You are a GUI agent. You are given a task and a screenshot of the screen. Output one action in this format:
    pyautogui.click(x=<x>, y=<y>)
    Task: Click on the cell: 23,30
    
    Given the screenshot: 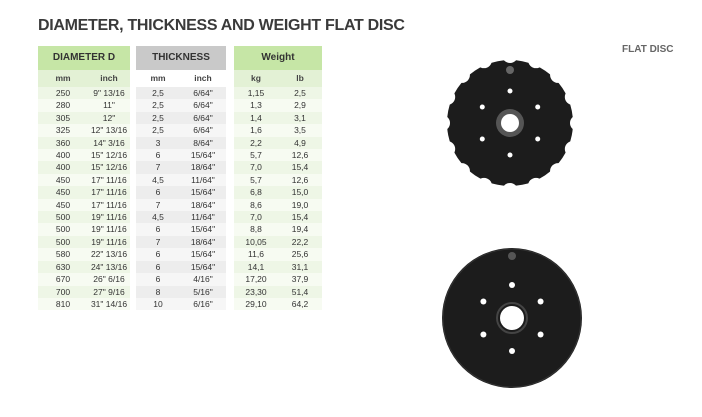 What is the action you would take?
    pyautogui.click(x=256, y=291)
    